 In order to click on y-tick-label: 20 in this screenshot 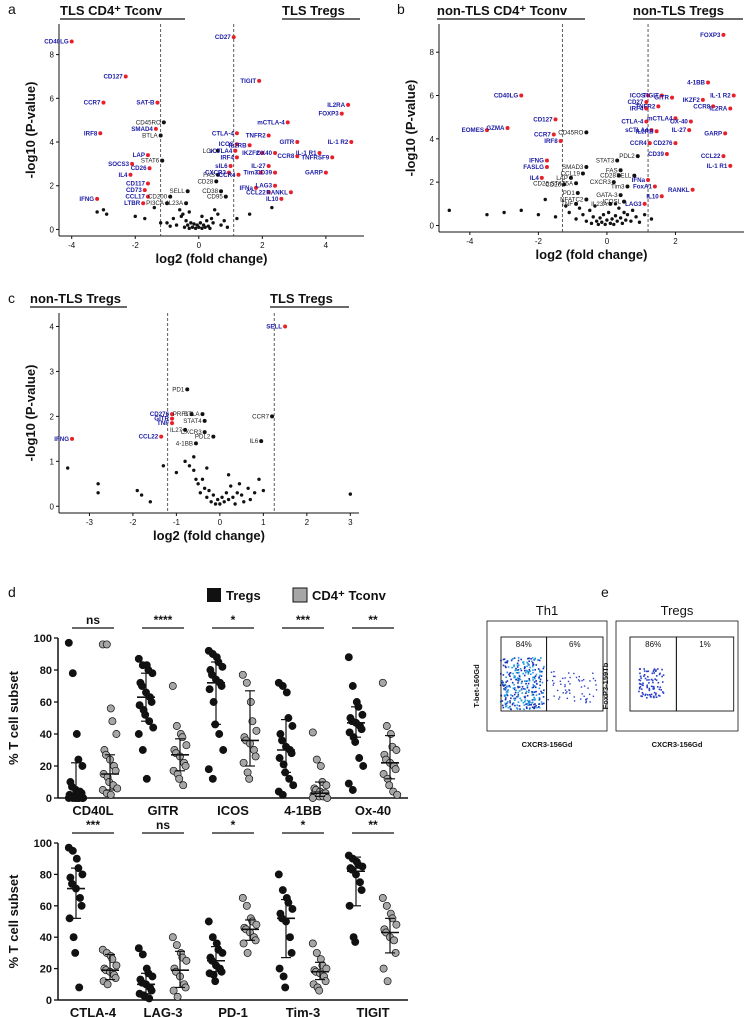, I will do `click(46, 970)`.